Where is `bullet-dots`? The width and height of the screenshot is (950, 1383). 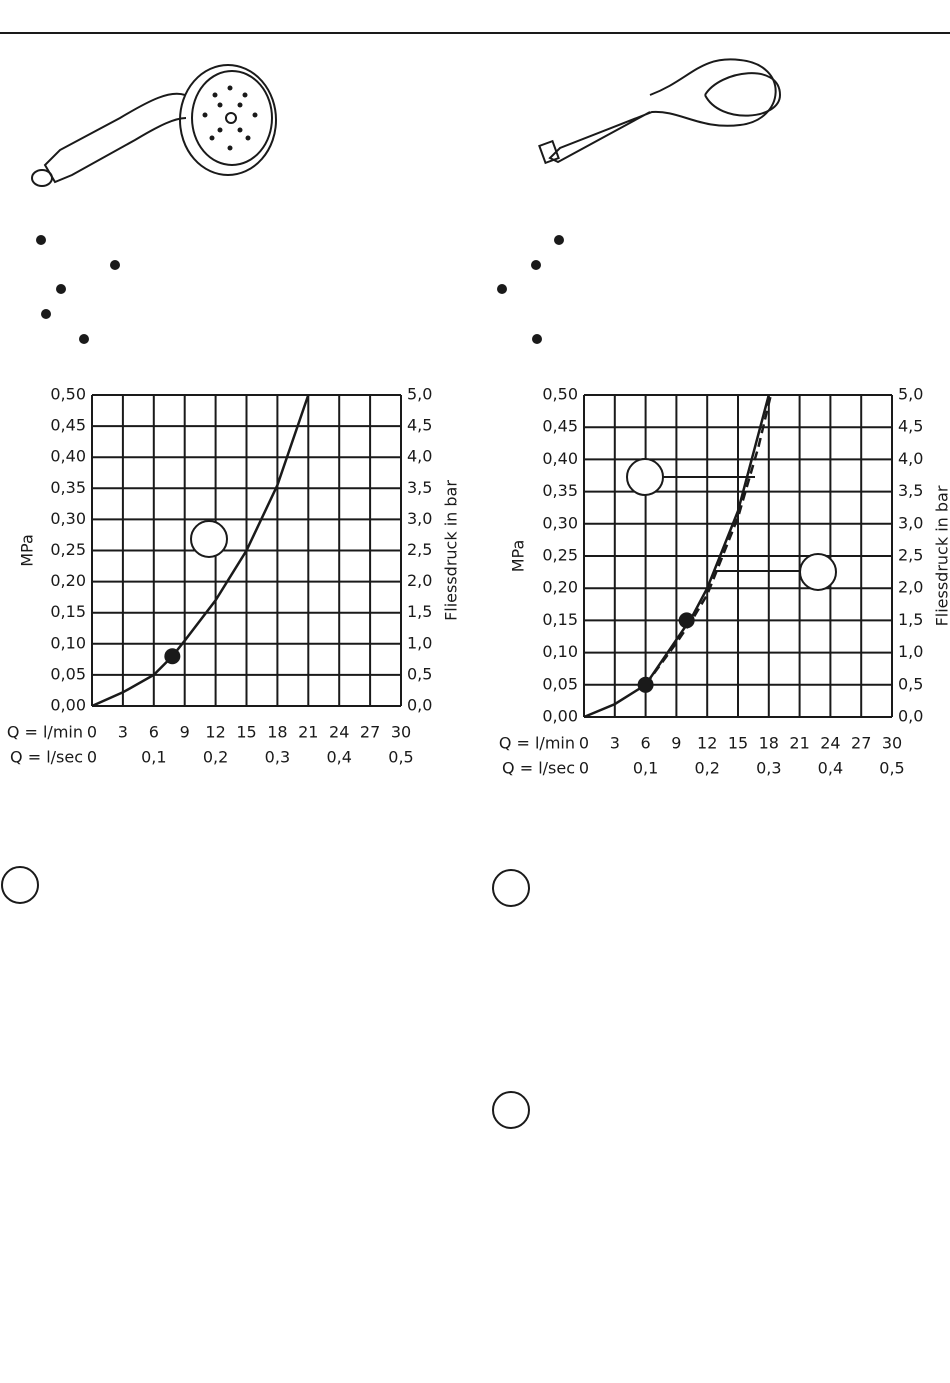
bullet-dots is located at coordinates (300, 289).